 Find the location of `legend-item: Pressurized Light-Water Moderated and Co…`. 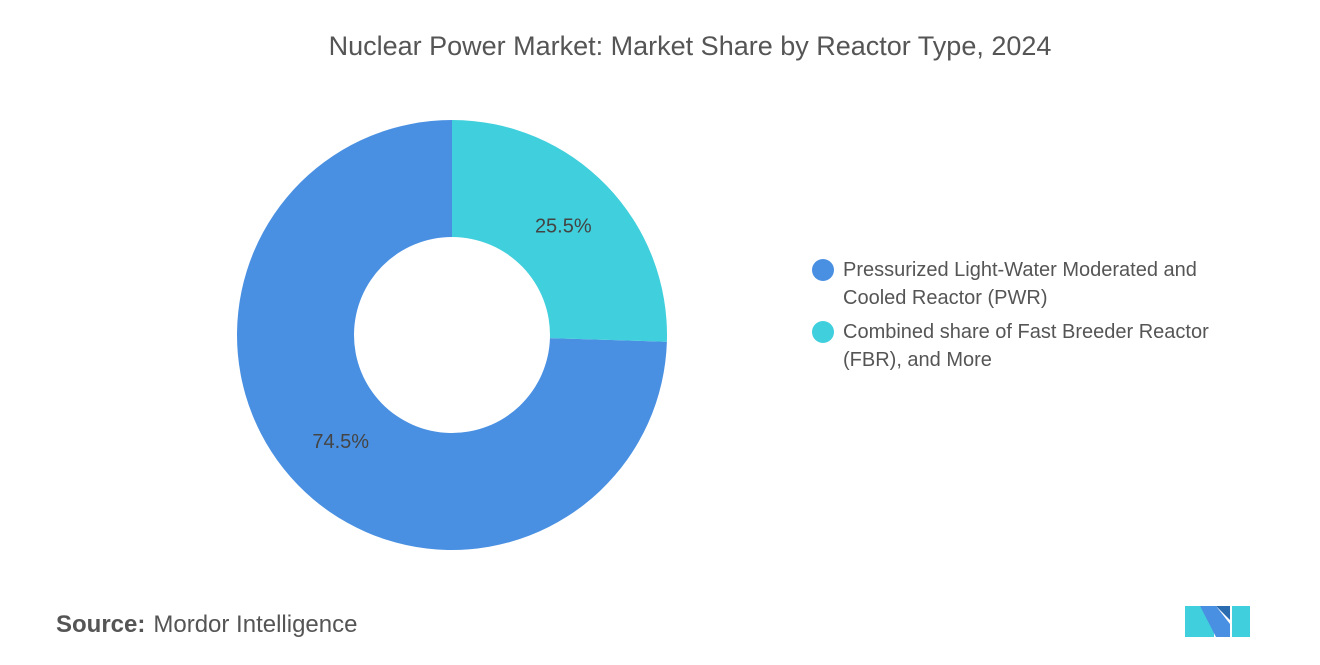

legend-item: Pressurized Light-Water Moderated and Co… is located at coordinates (1032, 284).